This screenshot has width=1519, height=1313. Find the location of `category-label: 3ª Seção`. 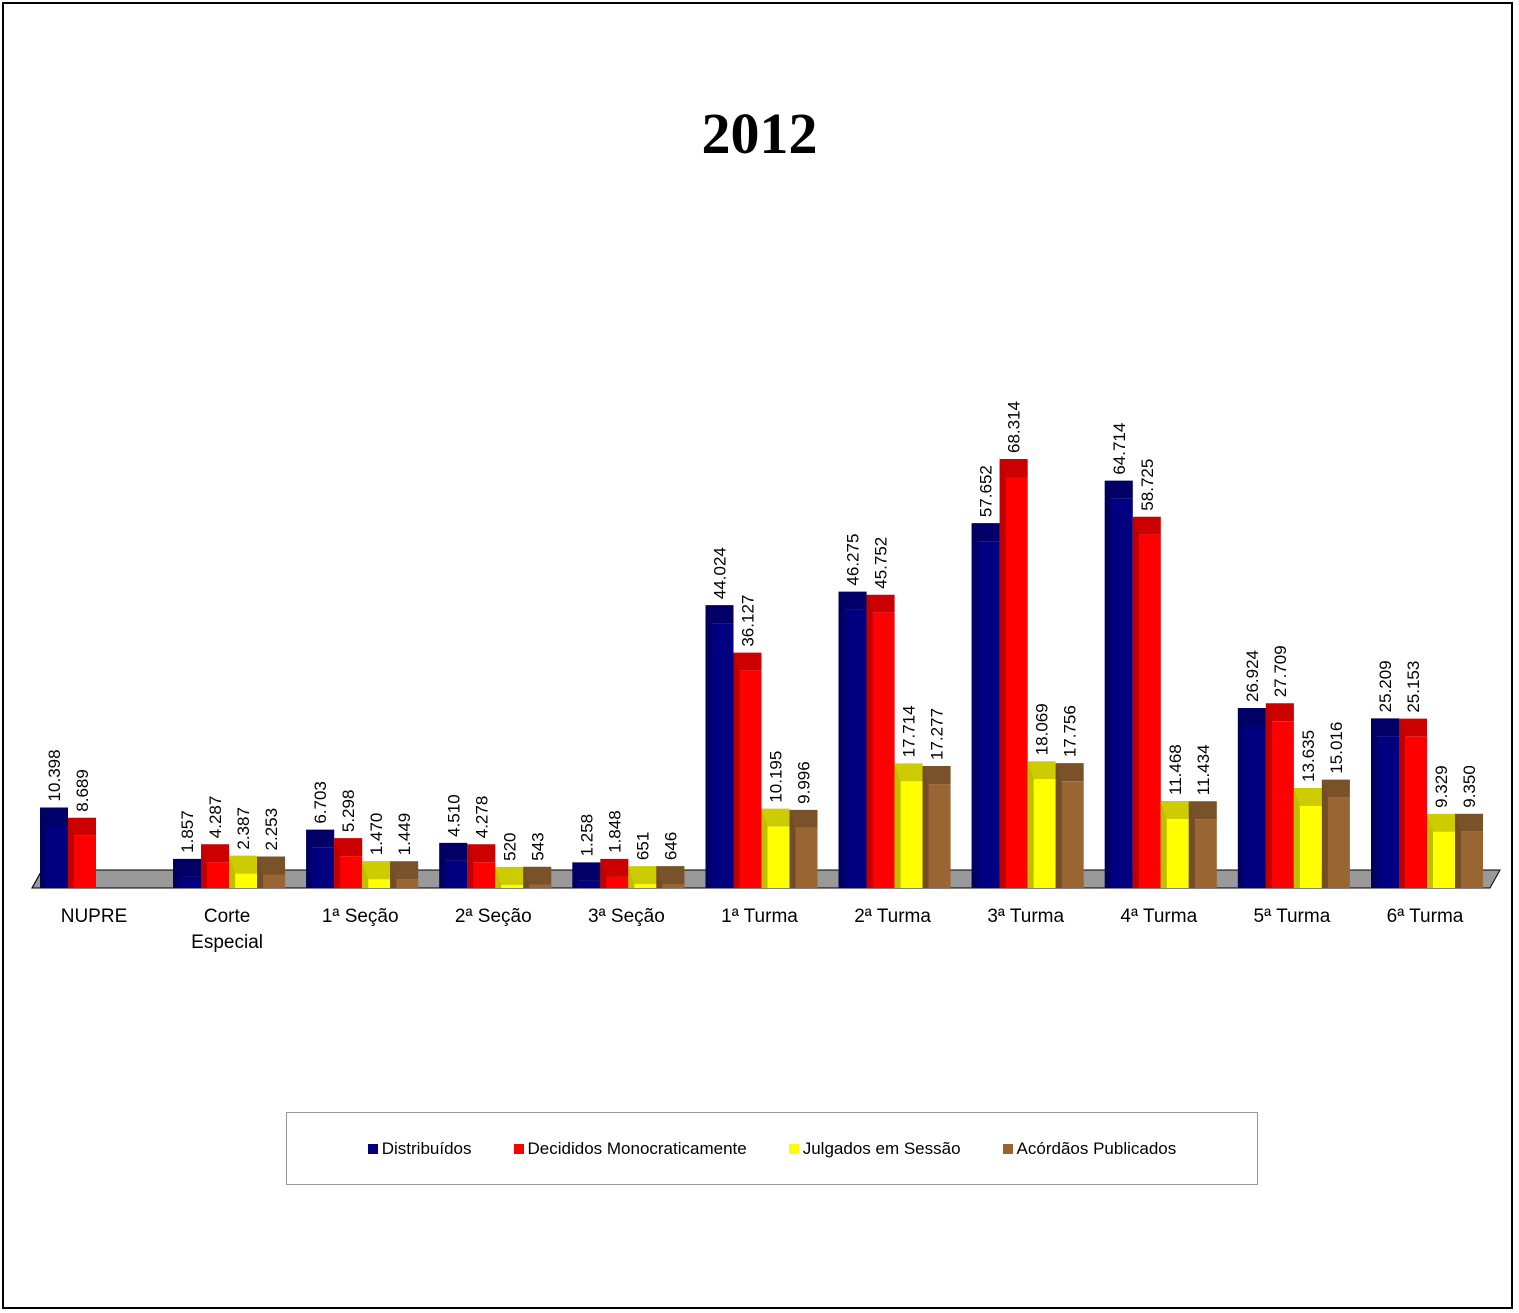

category-label: 3ª Seção is located at coordinates (626, 916).